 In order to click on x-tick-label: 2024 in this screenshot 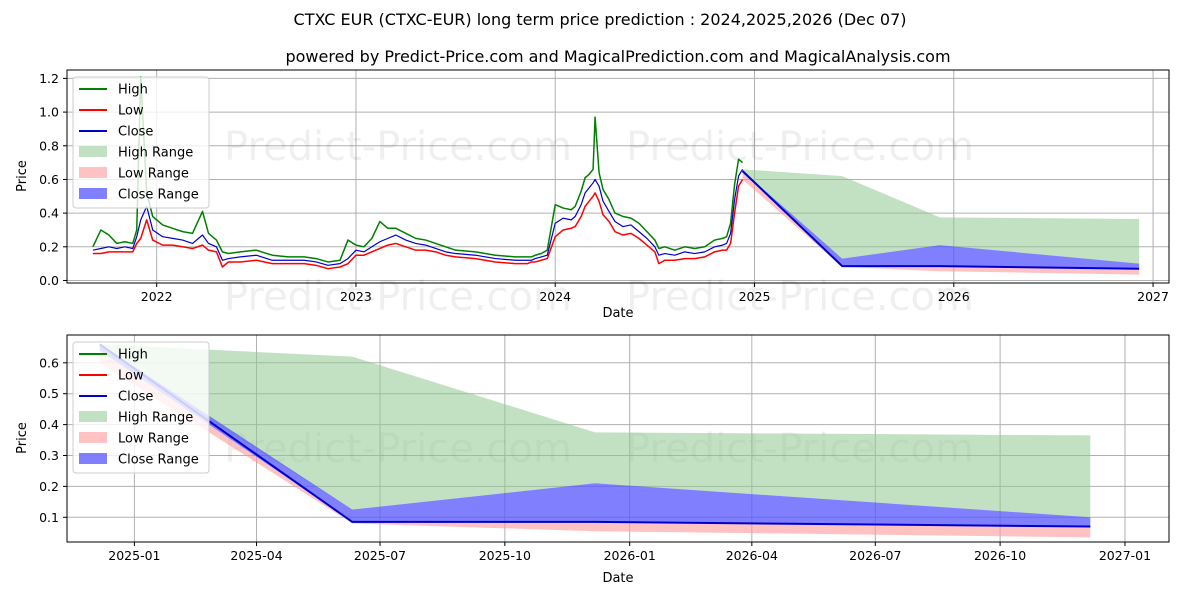, I will do `click(555, 296)`.